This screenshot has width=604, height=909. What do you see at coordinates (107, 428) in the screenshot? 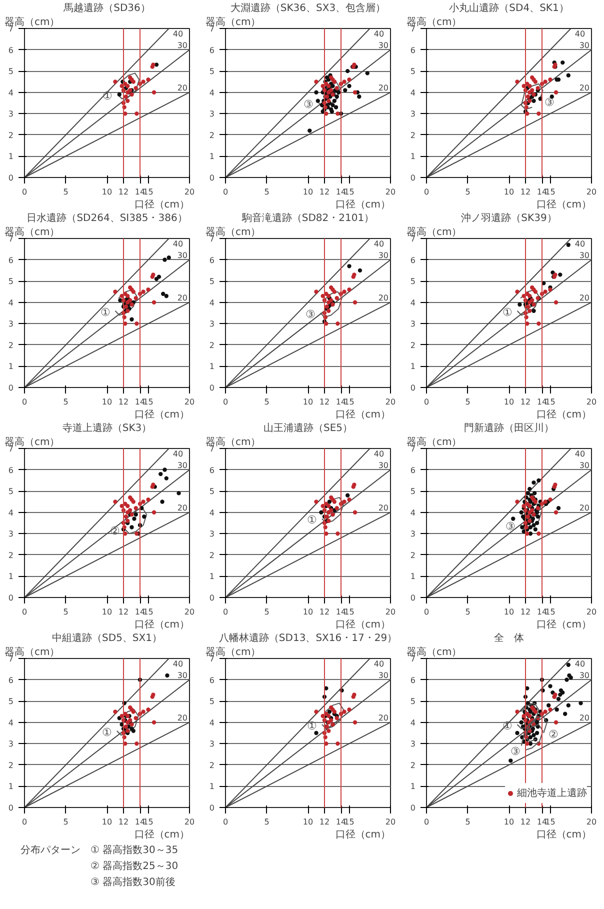
I see `chart-title: 寺道上遺跡（SK3）` at bounding box center [107, 428].